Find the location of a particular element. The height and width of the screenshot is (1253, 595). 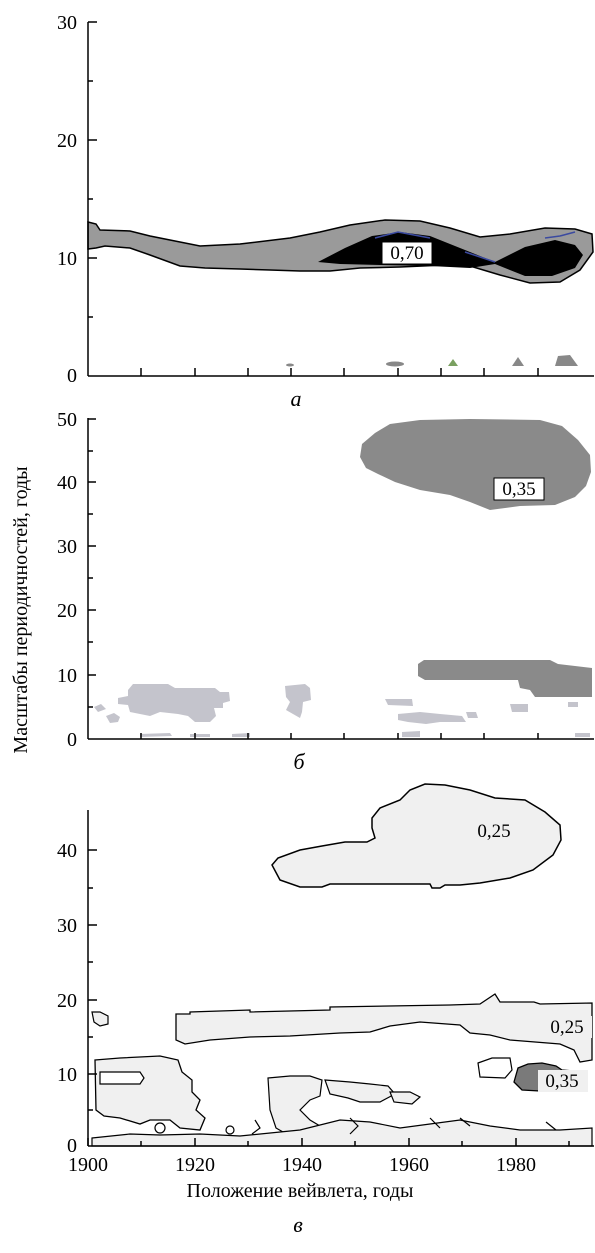

panel-v-letter: в is located at coordinates (298, 1224).